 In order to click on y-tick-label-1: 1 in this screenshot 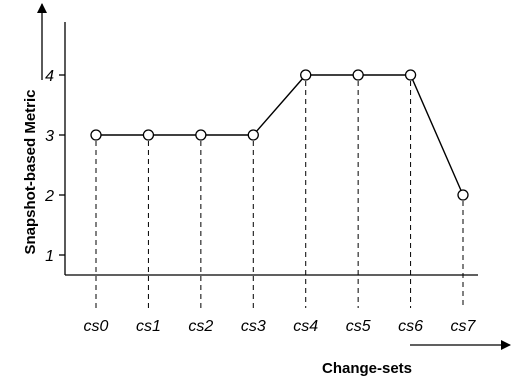, I will do `click(49, 256)`.